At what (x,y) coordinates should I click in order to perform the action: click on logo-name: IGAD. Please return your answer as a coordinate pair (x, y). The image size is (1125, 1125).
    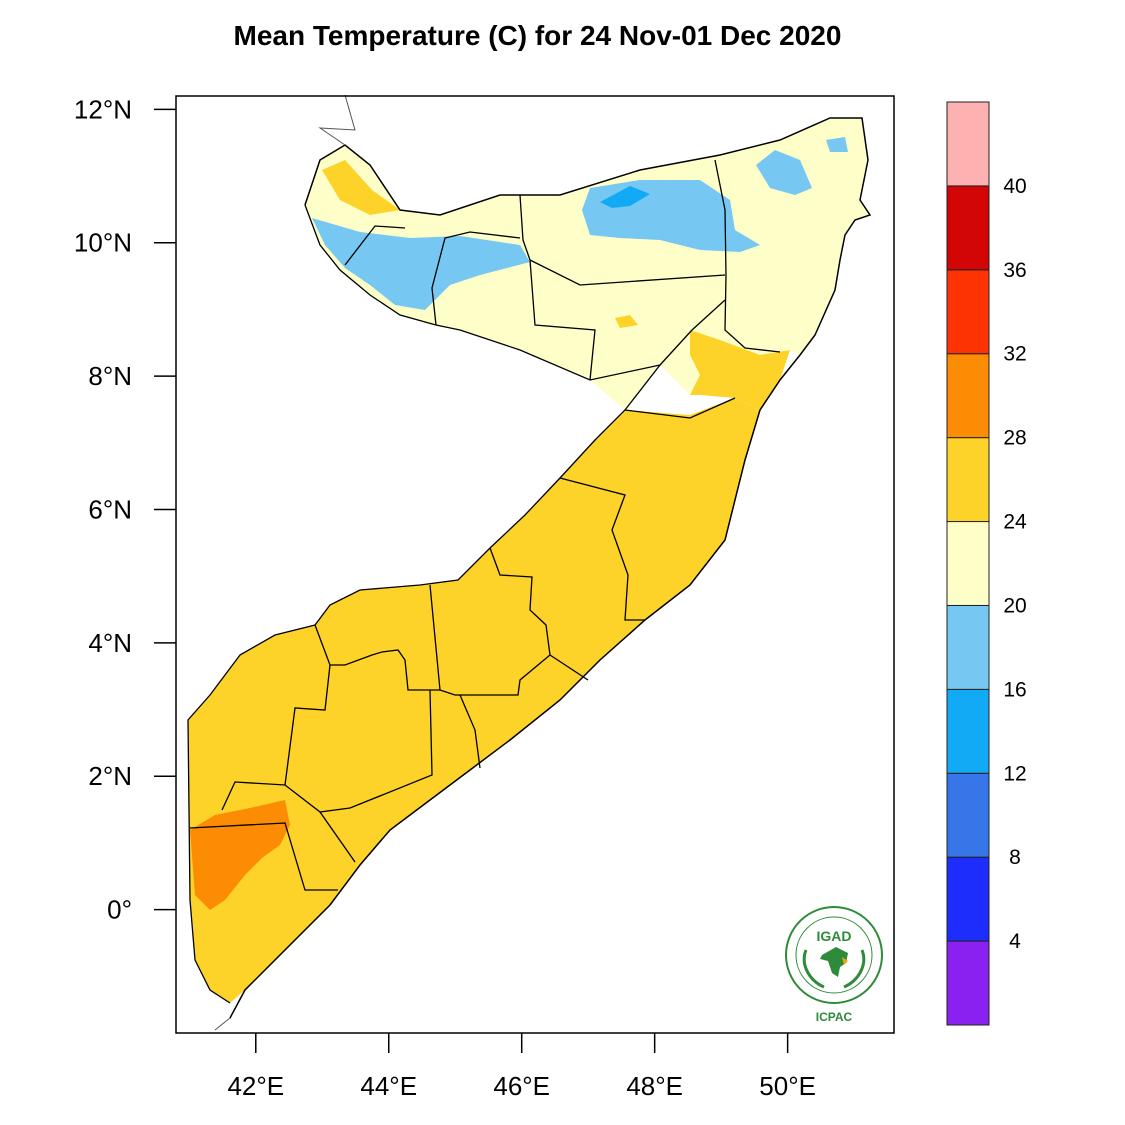
    Looking at the image, I should click on (834, 936).